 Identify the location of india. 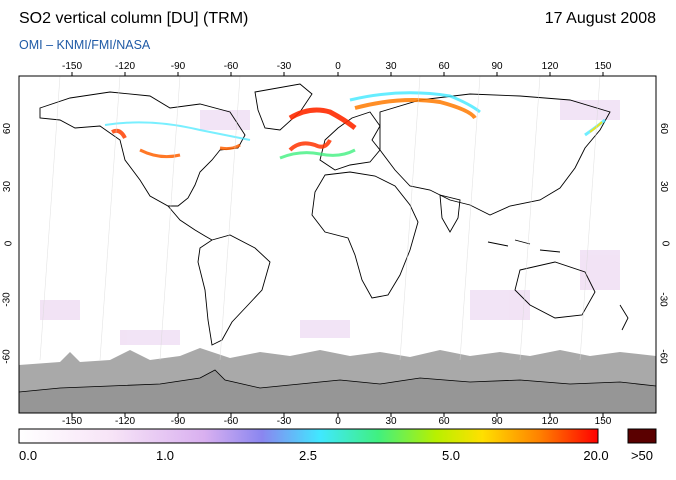
(450, 213).